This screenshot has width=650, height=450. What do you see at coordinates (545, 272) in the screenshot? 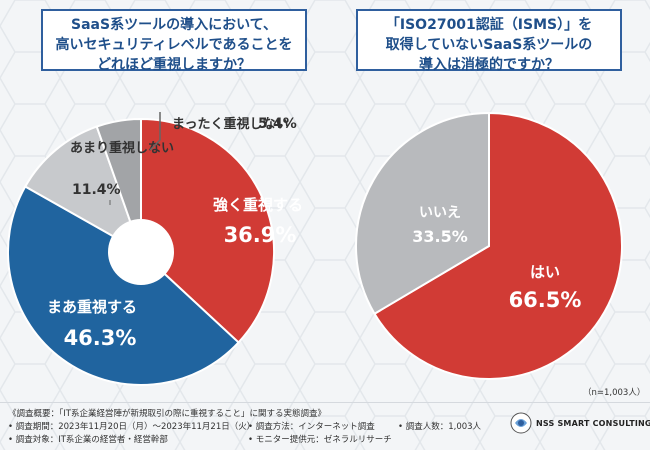
I see `slice-label-yes: はい` at bounding box center [545, 272].